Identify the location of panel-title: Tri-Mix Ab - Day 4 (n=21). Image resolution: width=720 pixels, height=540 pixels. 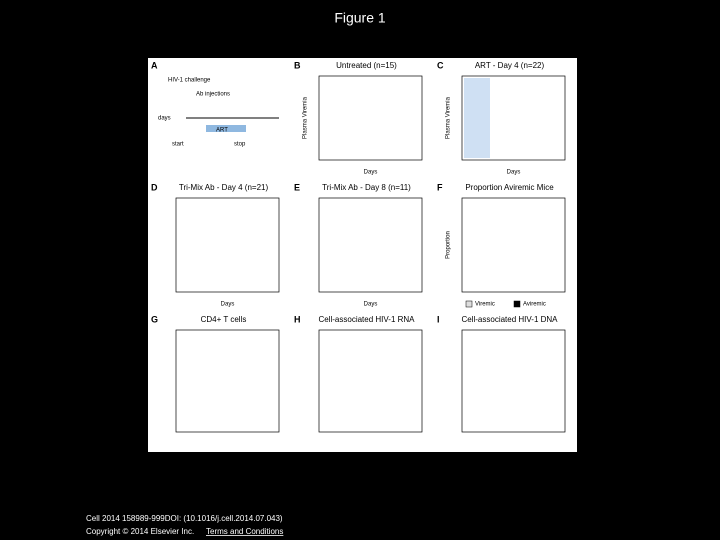
(224, 187).